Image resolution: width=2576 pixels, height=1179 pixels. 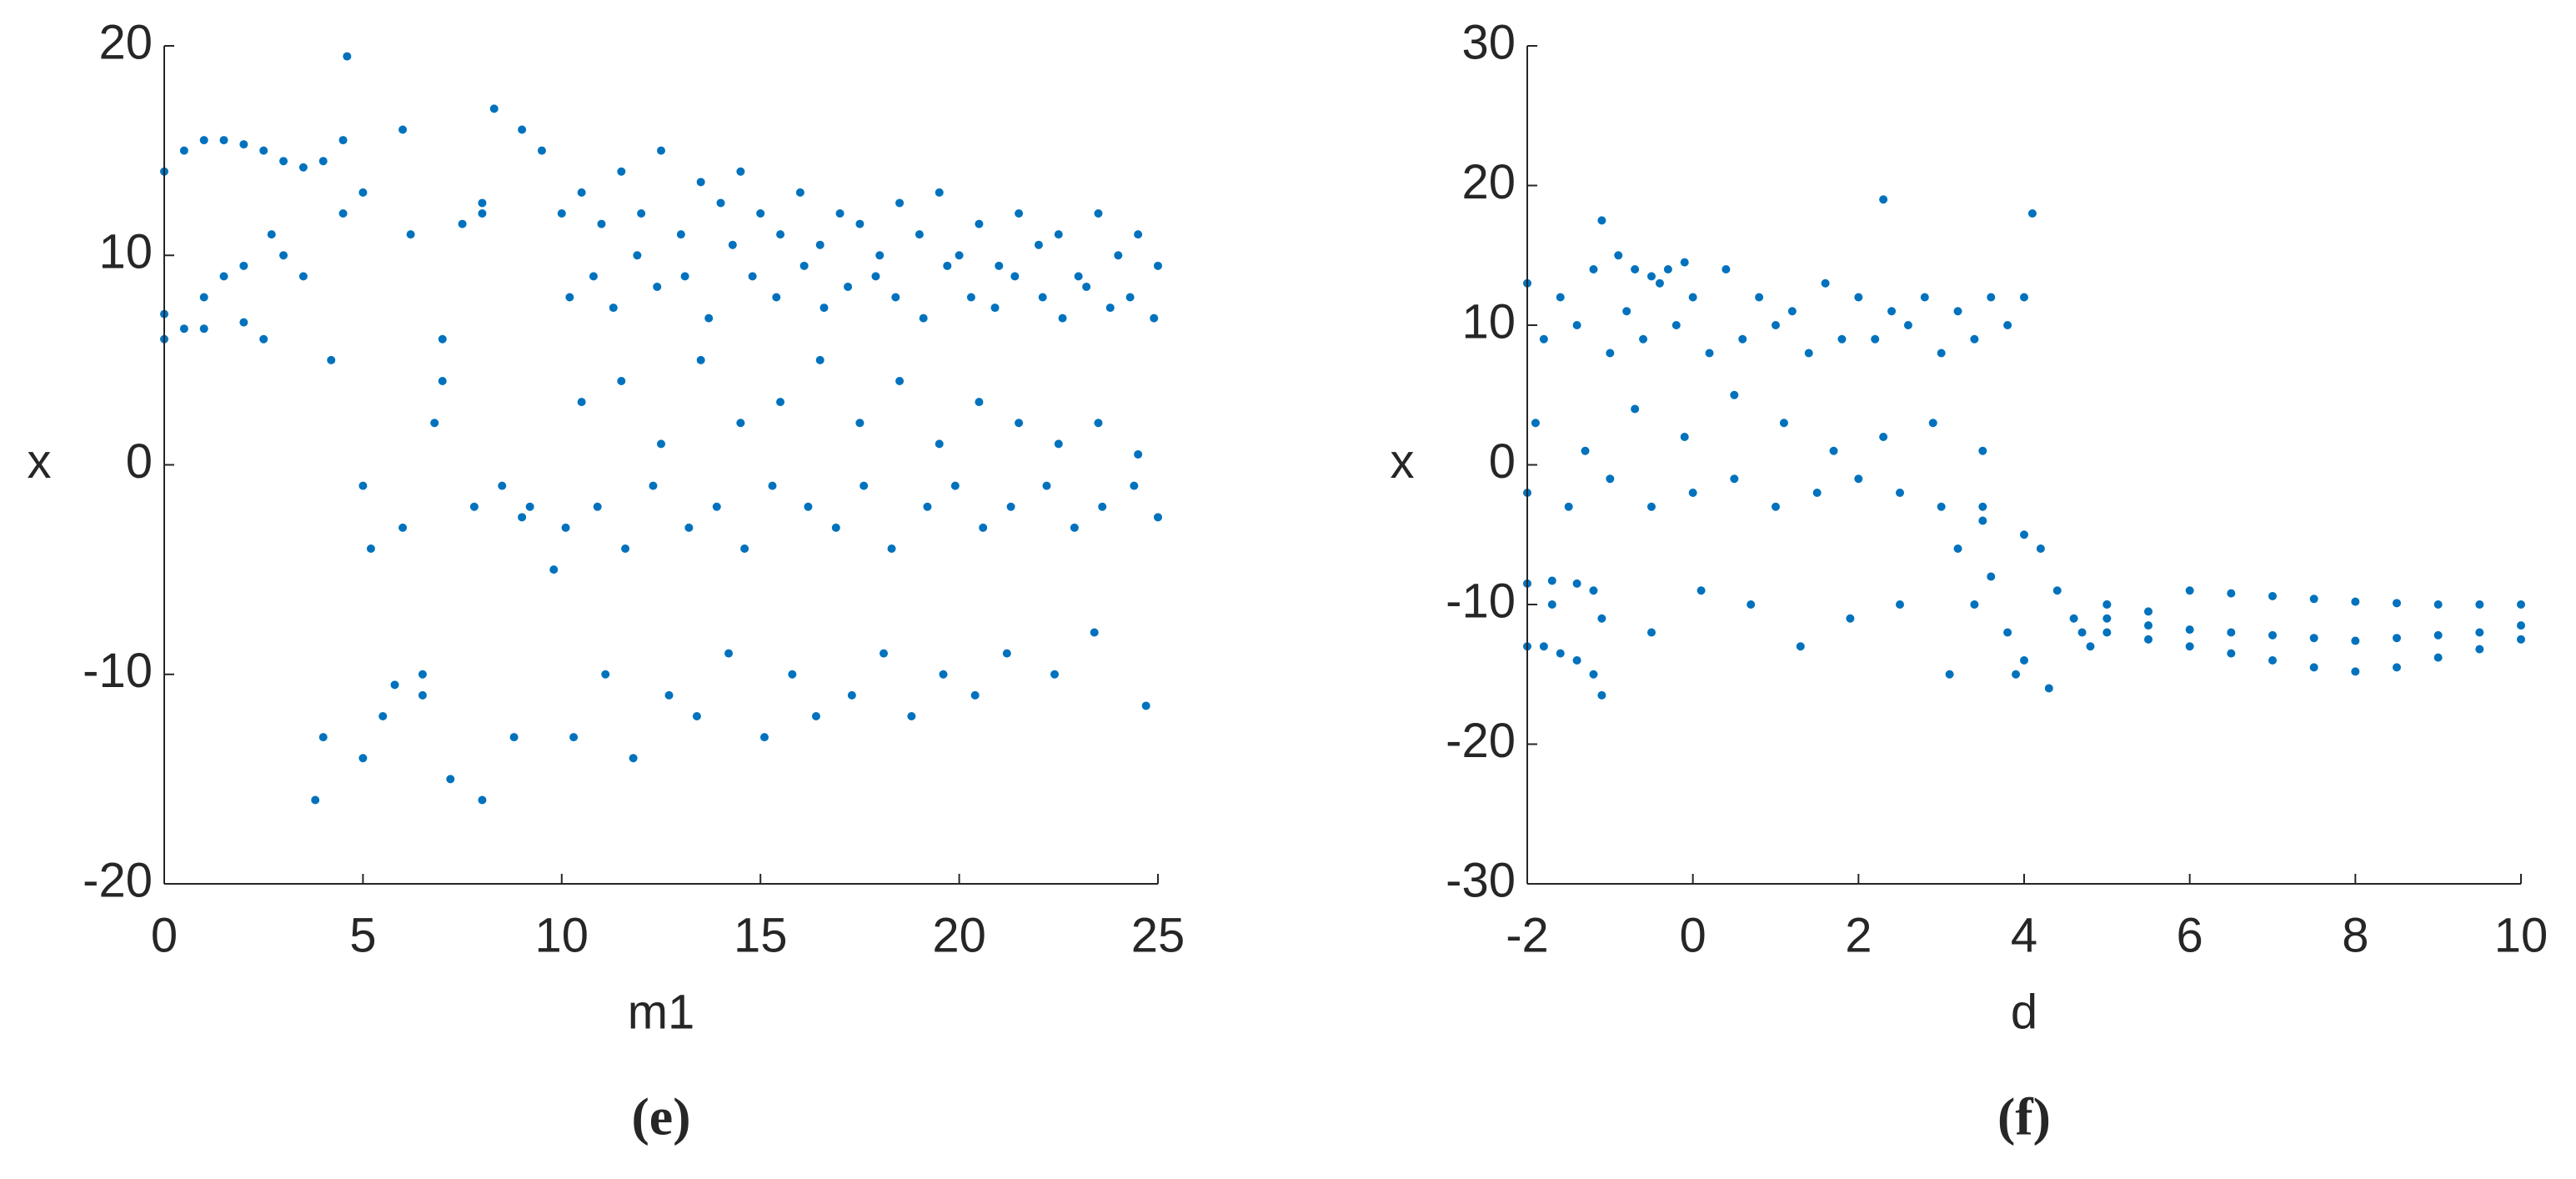 What do you see at coordinates (1158, 935) in the screenshot?
I see `x-tick-label: 25` at bounding box center [1158, 935].